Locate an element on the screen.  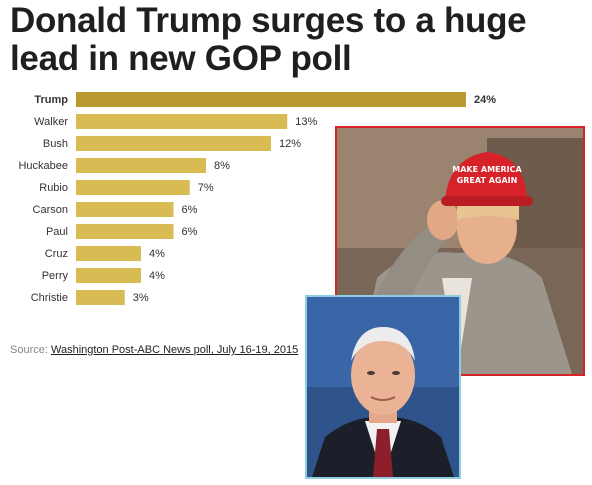
bar-rubio is located at coordinates (133, 187).